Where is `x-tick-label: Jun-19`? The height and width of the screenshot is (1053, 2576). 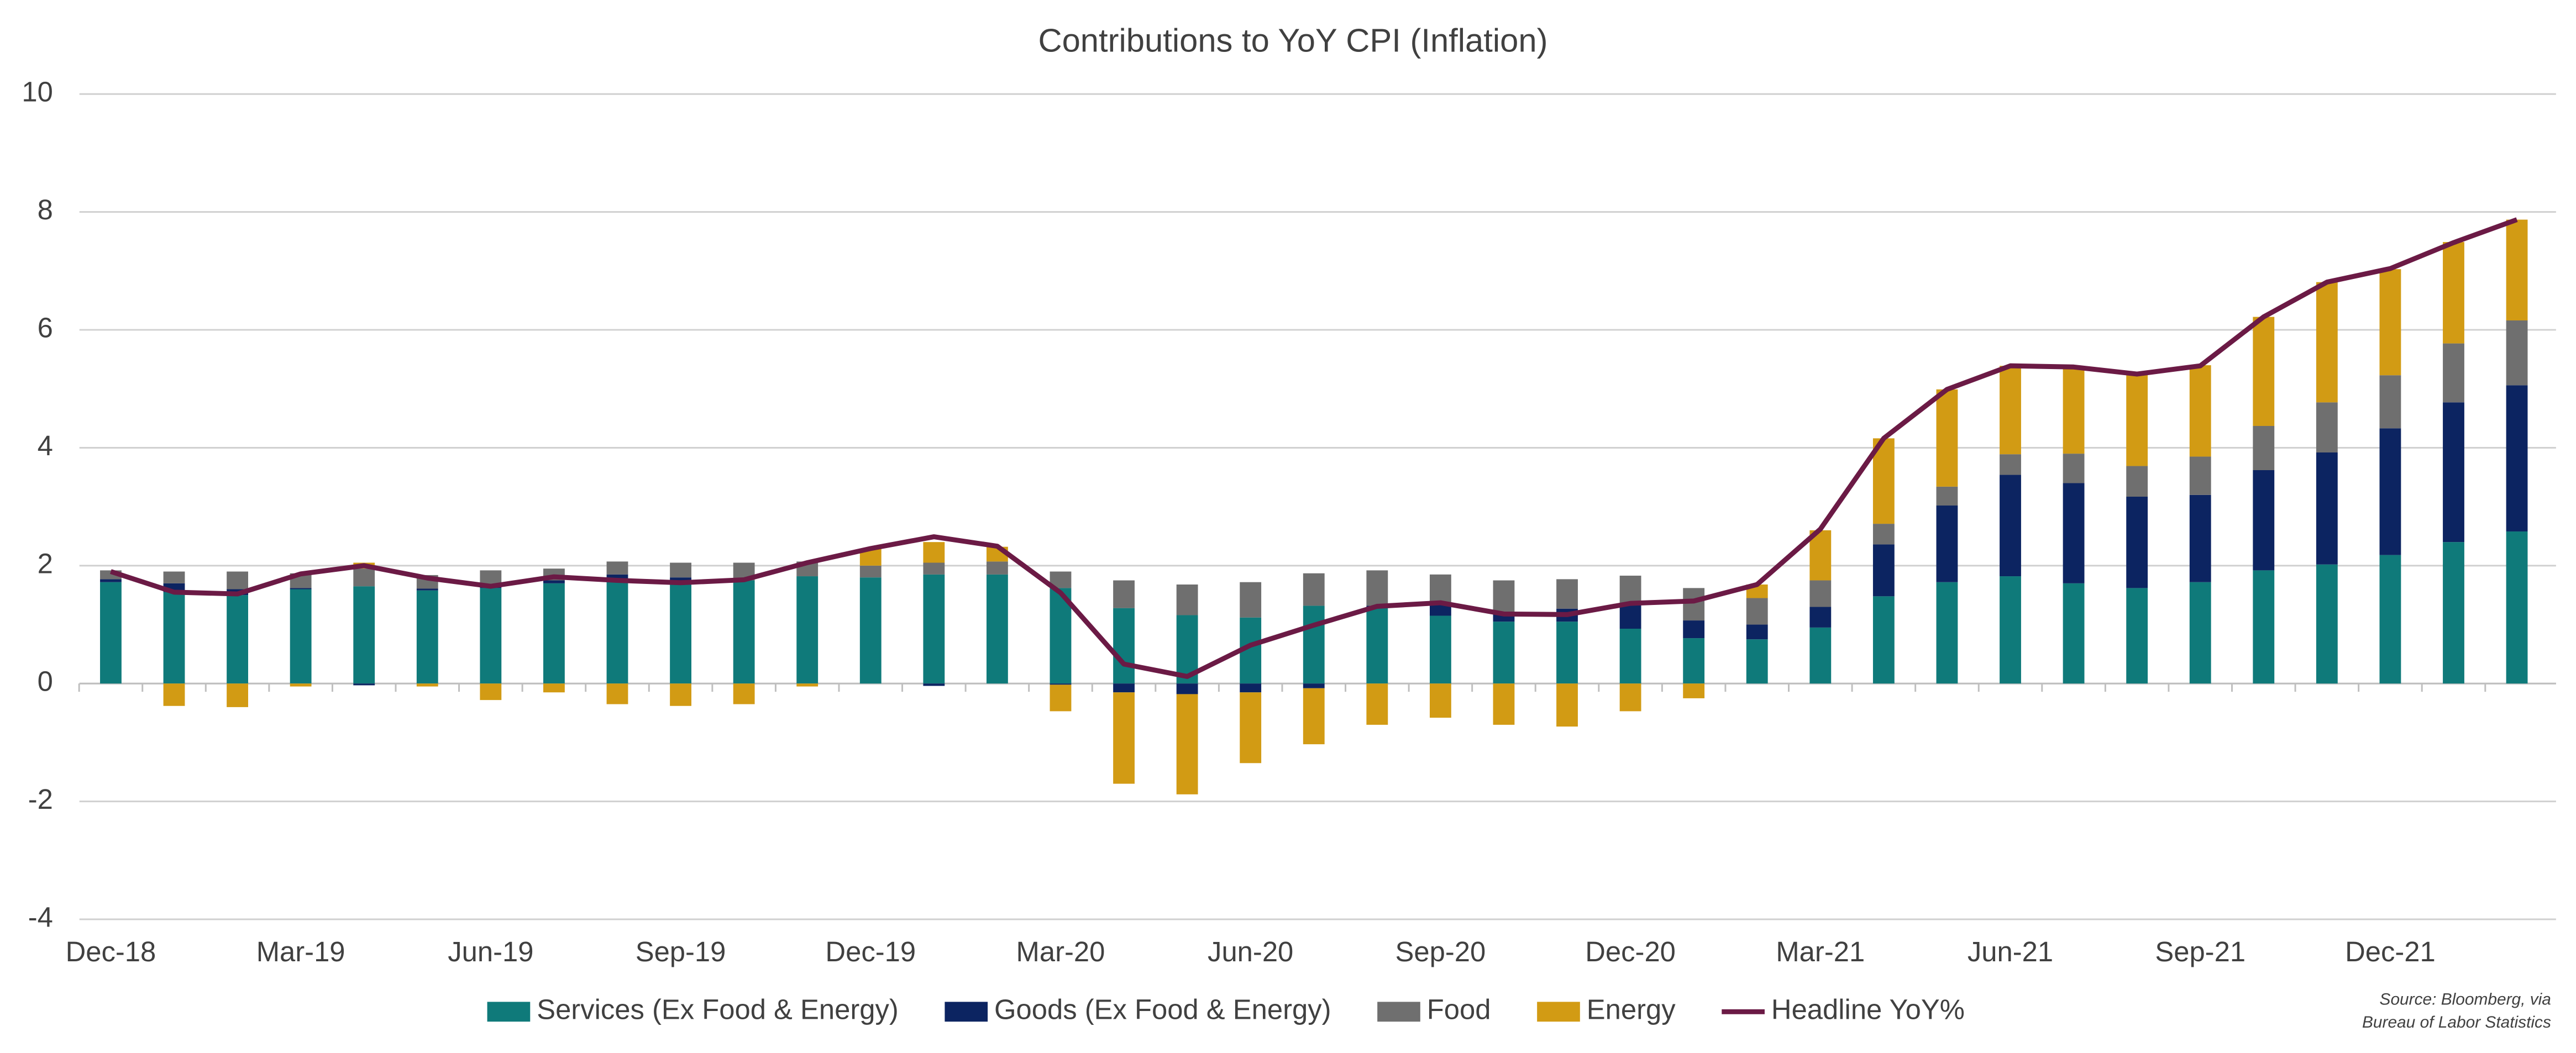 x-tick-label: Jun-19 is located at coordinates (490, 951).